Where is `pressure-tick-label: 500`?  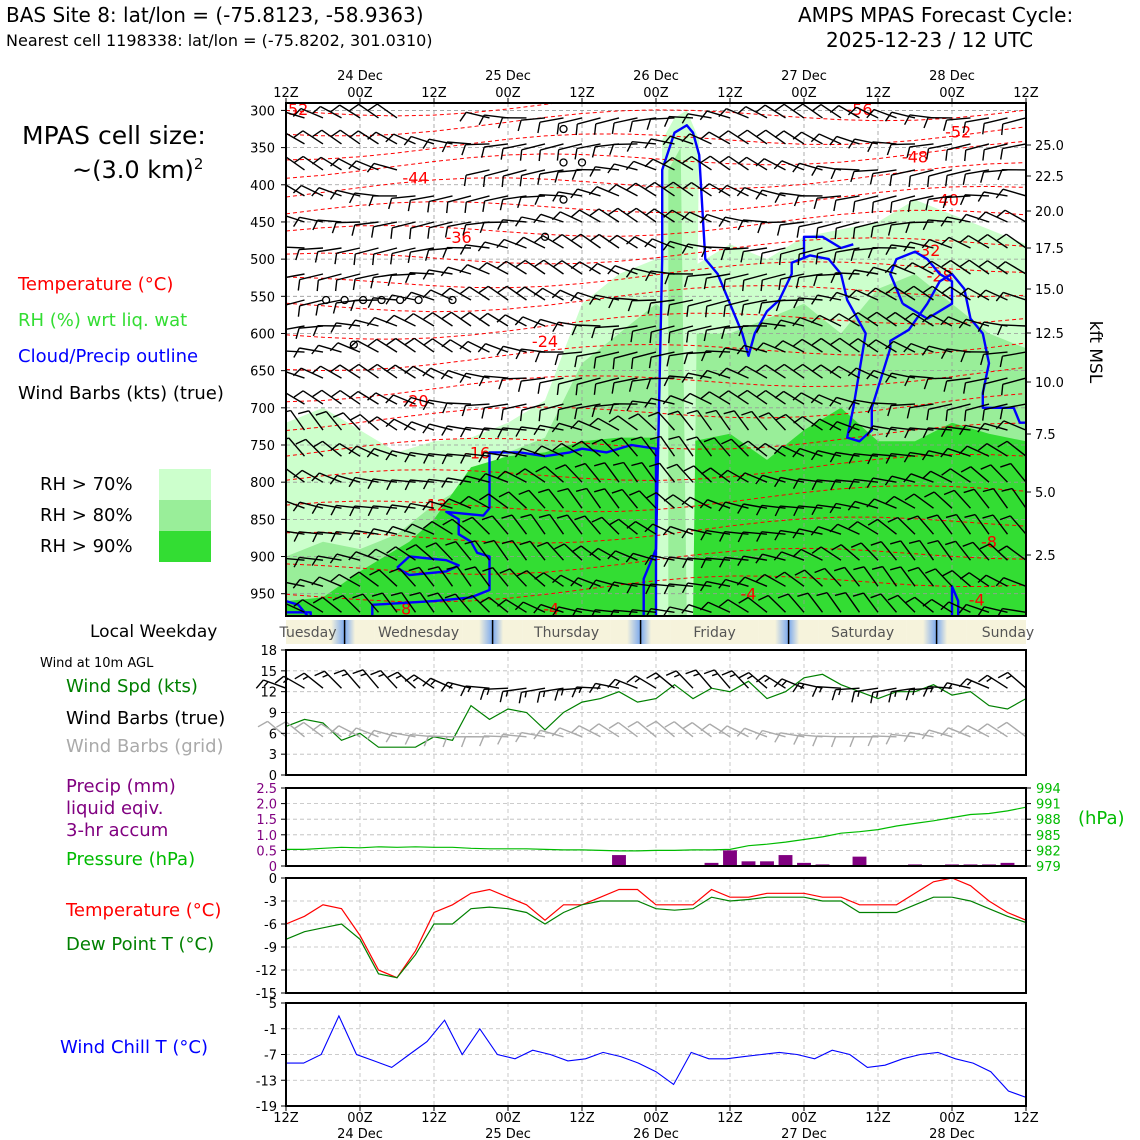
pressure-tick-label: 500 is located at coordinates (262, 260).